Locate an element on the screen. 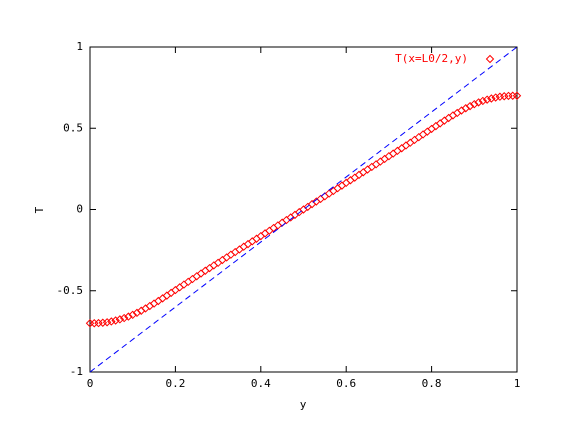 The width and height of the screenshot is (572, 447). y-tick-label: -0.5 is located at coordinates (70, 290).